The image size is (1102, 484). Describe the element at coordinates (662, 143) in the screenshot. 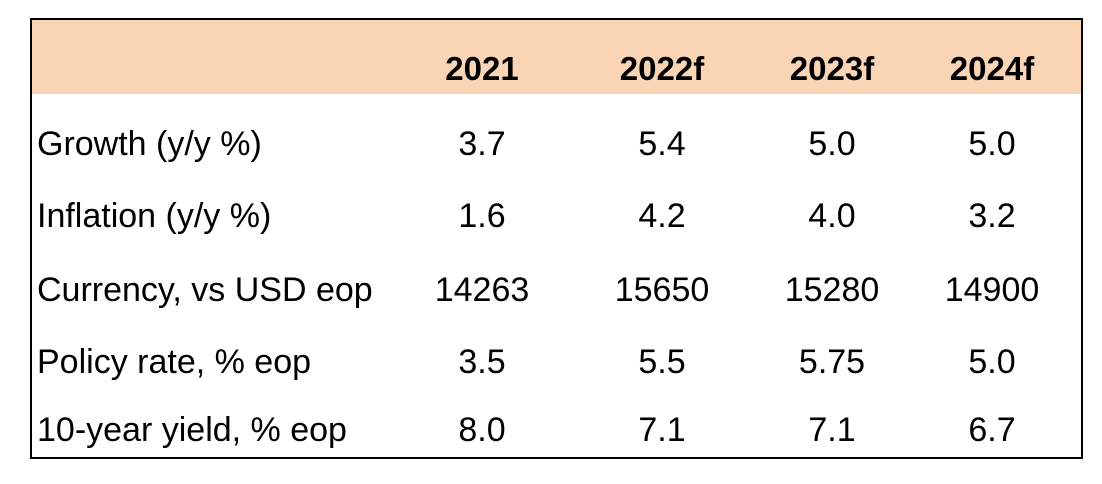

I see `table-cell: 5.4` at that location.